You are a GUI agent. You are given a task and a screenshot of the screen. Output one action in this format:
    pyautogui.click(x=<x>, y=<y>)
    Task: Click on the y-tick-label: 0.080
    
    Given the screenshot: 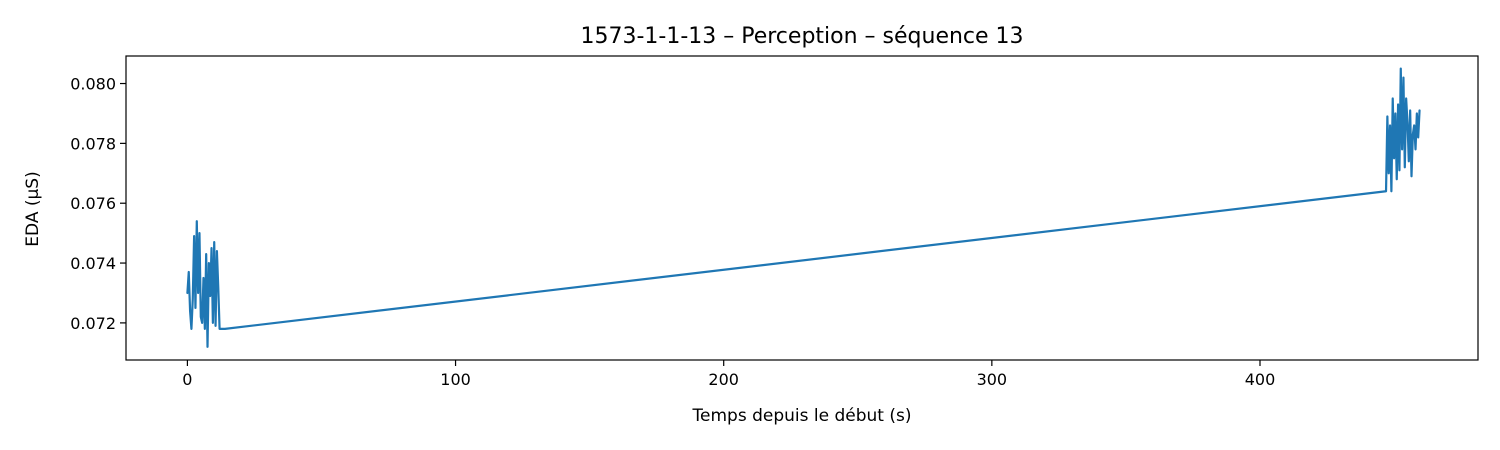 What is the action you would take?
    pyautogui.click(x=93, y=84)
    